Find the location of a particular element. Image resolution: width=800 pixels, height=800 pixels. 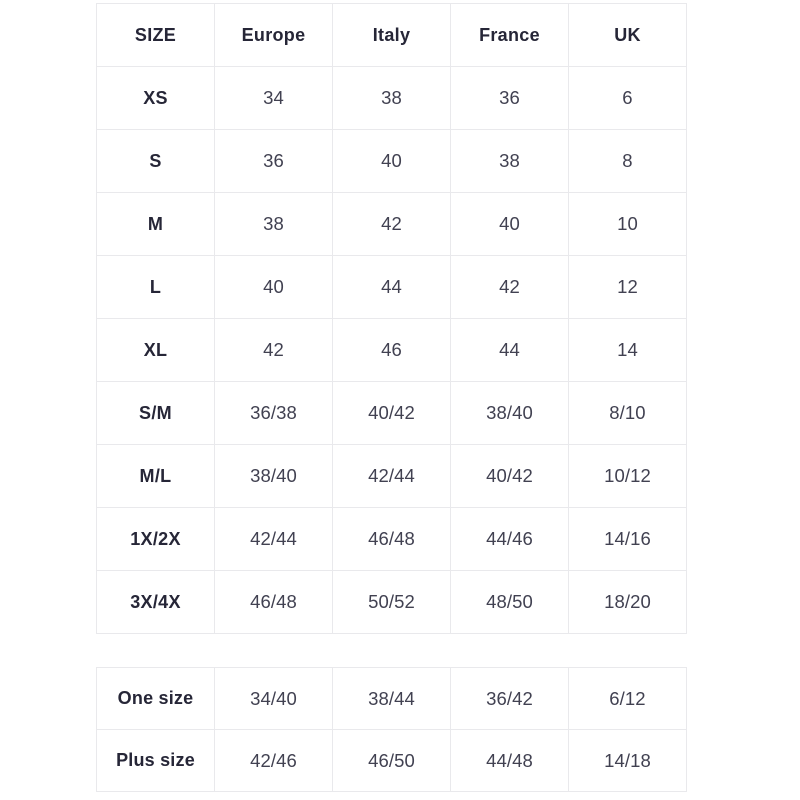

cell-italy: 40 is located at coordinates (391, 161).